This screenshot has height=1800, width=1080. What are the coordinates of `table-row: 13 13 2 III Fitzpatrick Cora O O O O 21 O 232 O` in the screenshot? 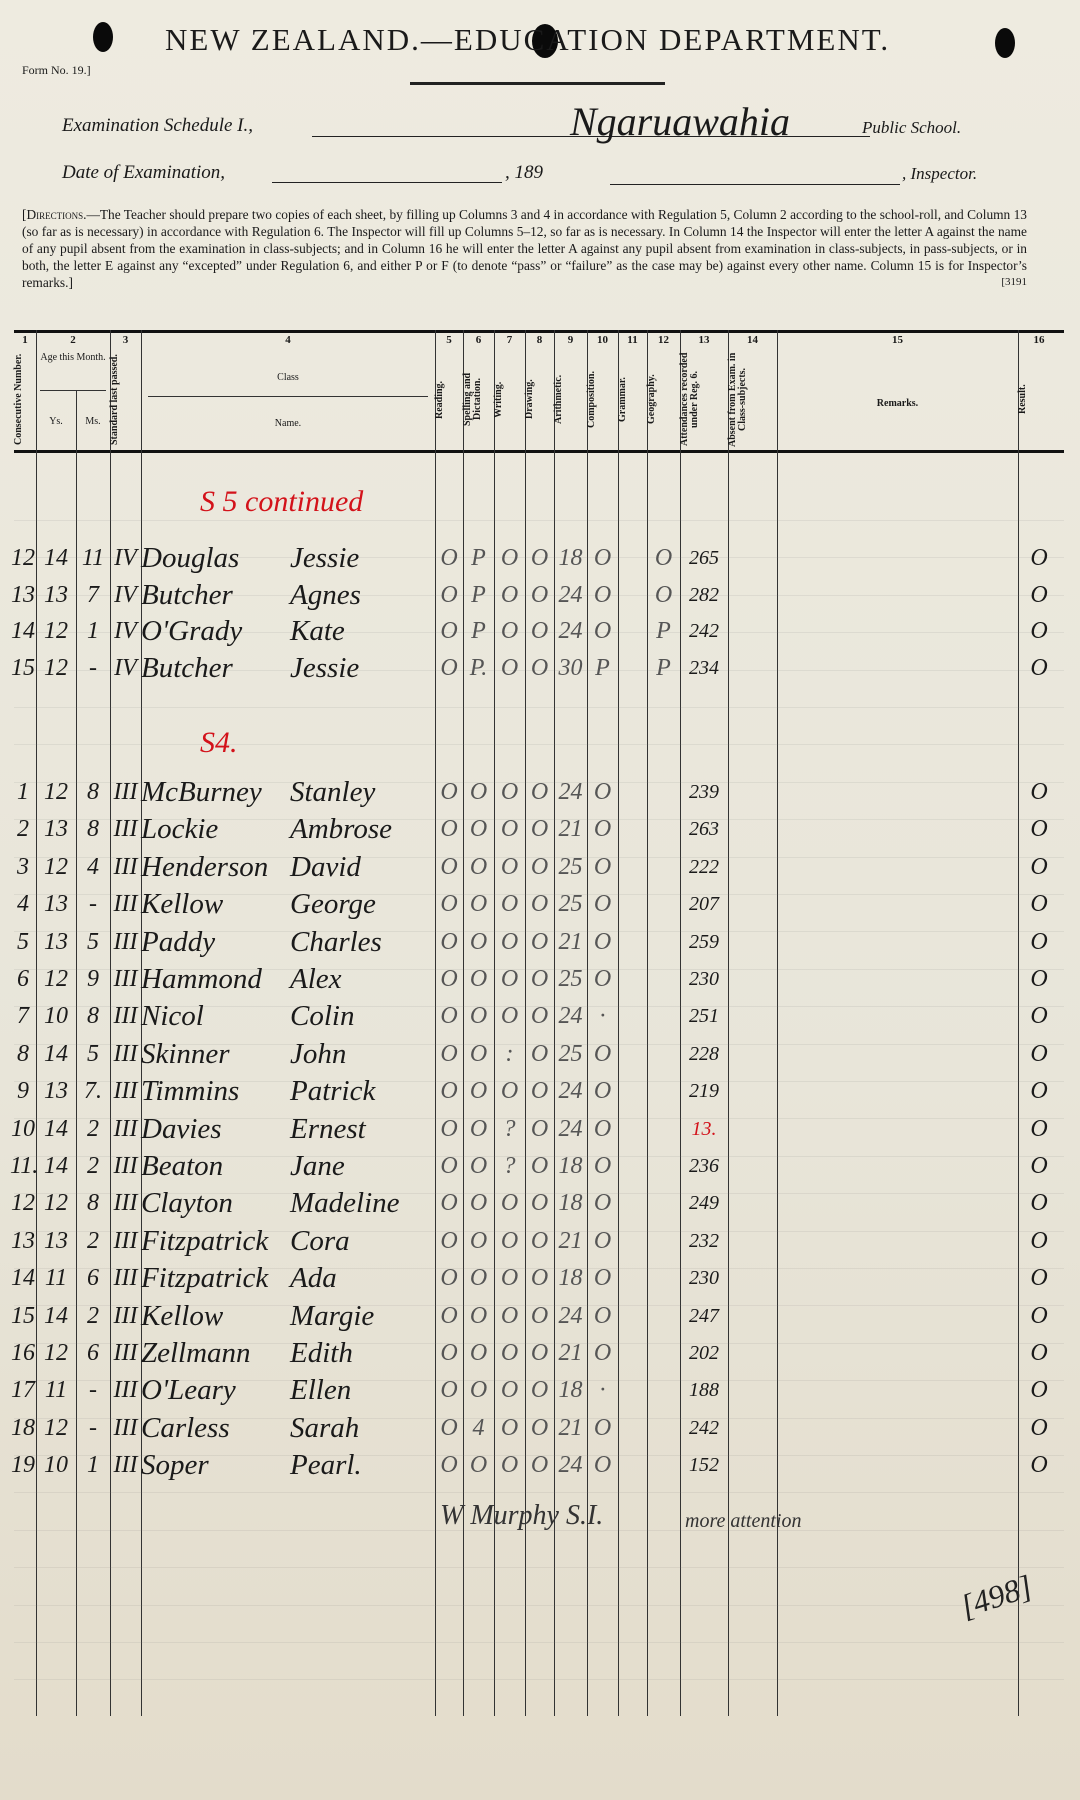 It's located at (540, 1243).